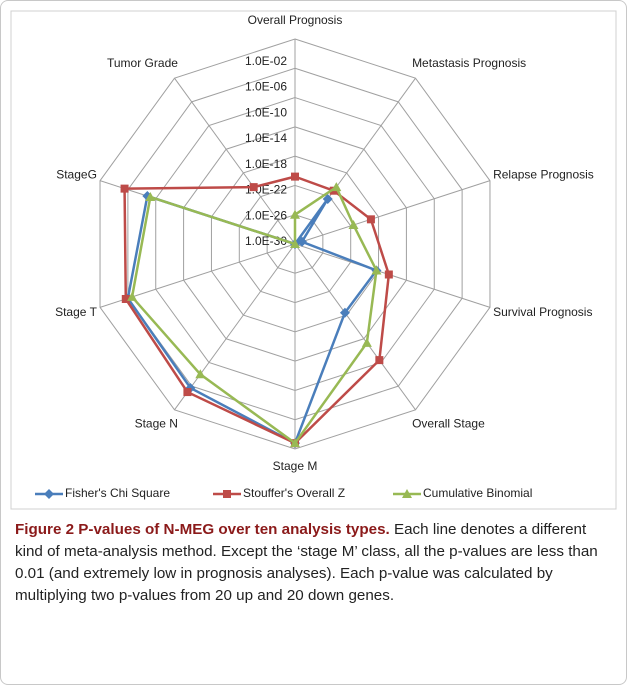 Image resolution: width=627 pixels, height=685 pixels. Describe the element at coordinates (294, 493) in the screenshot. I see `legend-label: Stouffer's Overall Z` at that location.